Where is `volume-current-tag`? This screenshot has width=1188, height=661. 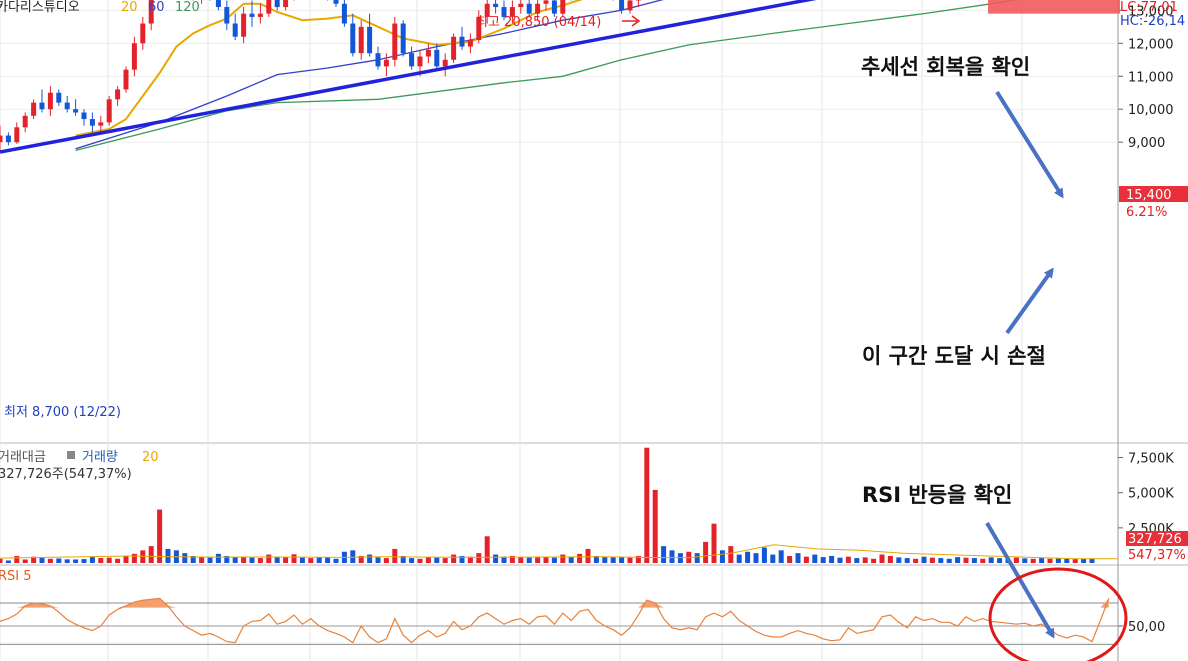 volume-current-tag is located at coordinates (1157, 538).